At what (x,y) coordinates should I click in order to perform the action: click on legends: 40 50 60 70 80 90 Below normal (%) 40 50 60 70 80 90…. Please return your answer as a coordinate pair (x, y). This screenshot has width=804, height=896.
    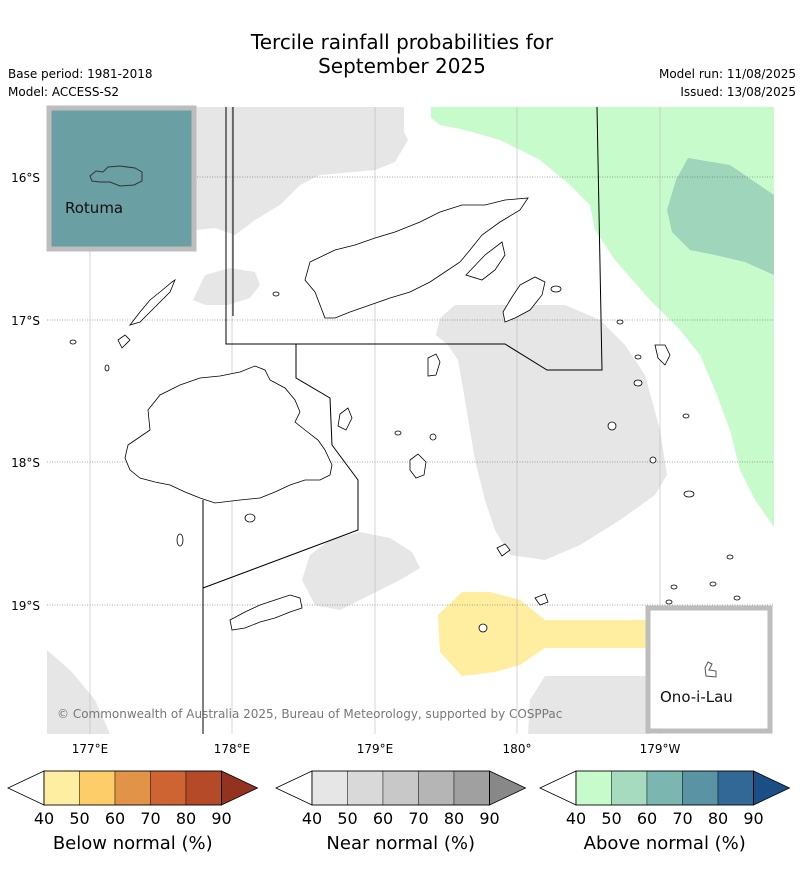
    Looking at the image, I should click on (399, 812).